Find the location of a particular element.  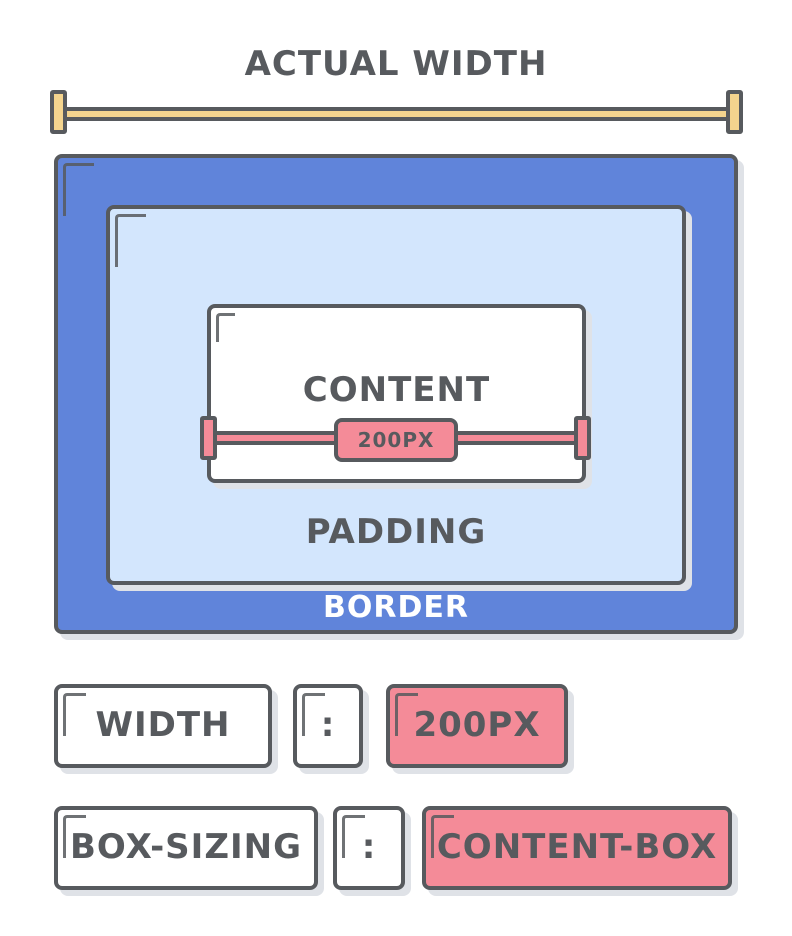

css-property-box-sizing-text: BOX-SIZING is located at coordinates (186, 847).